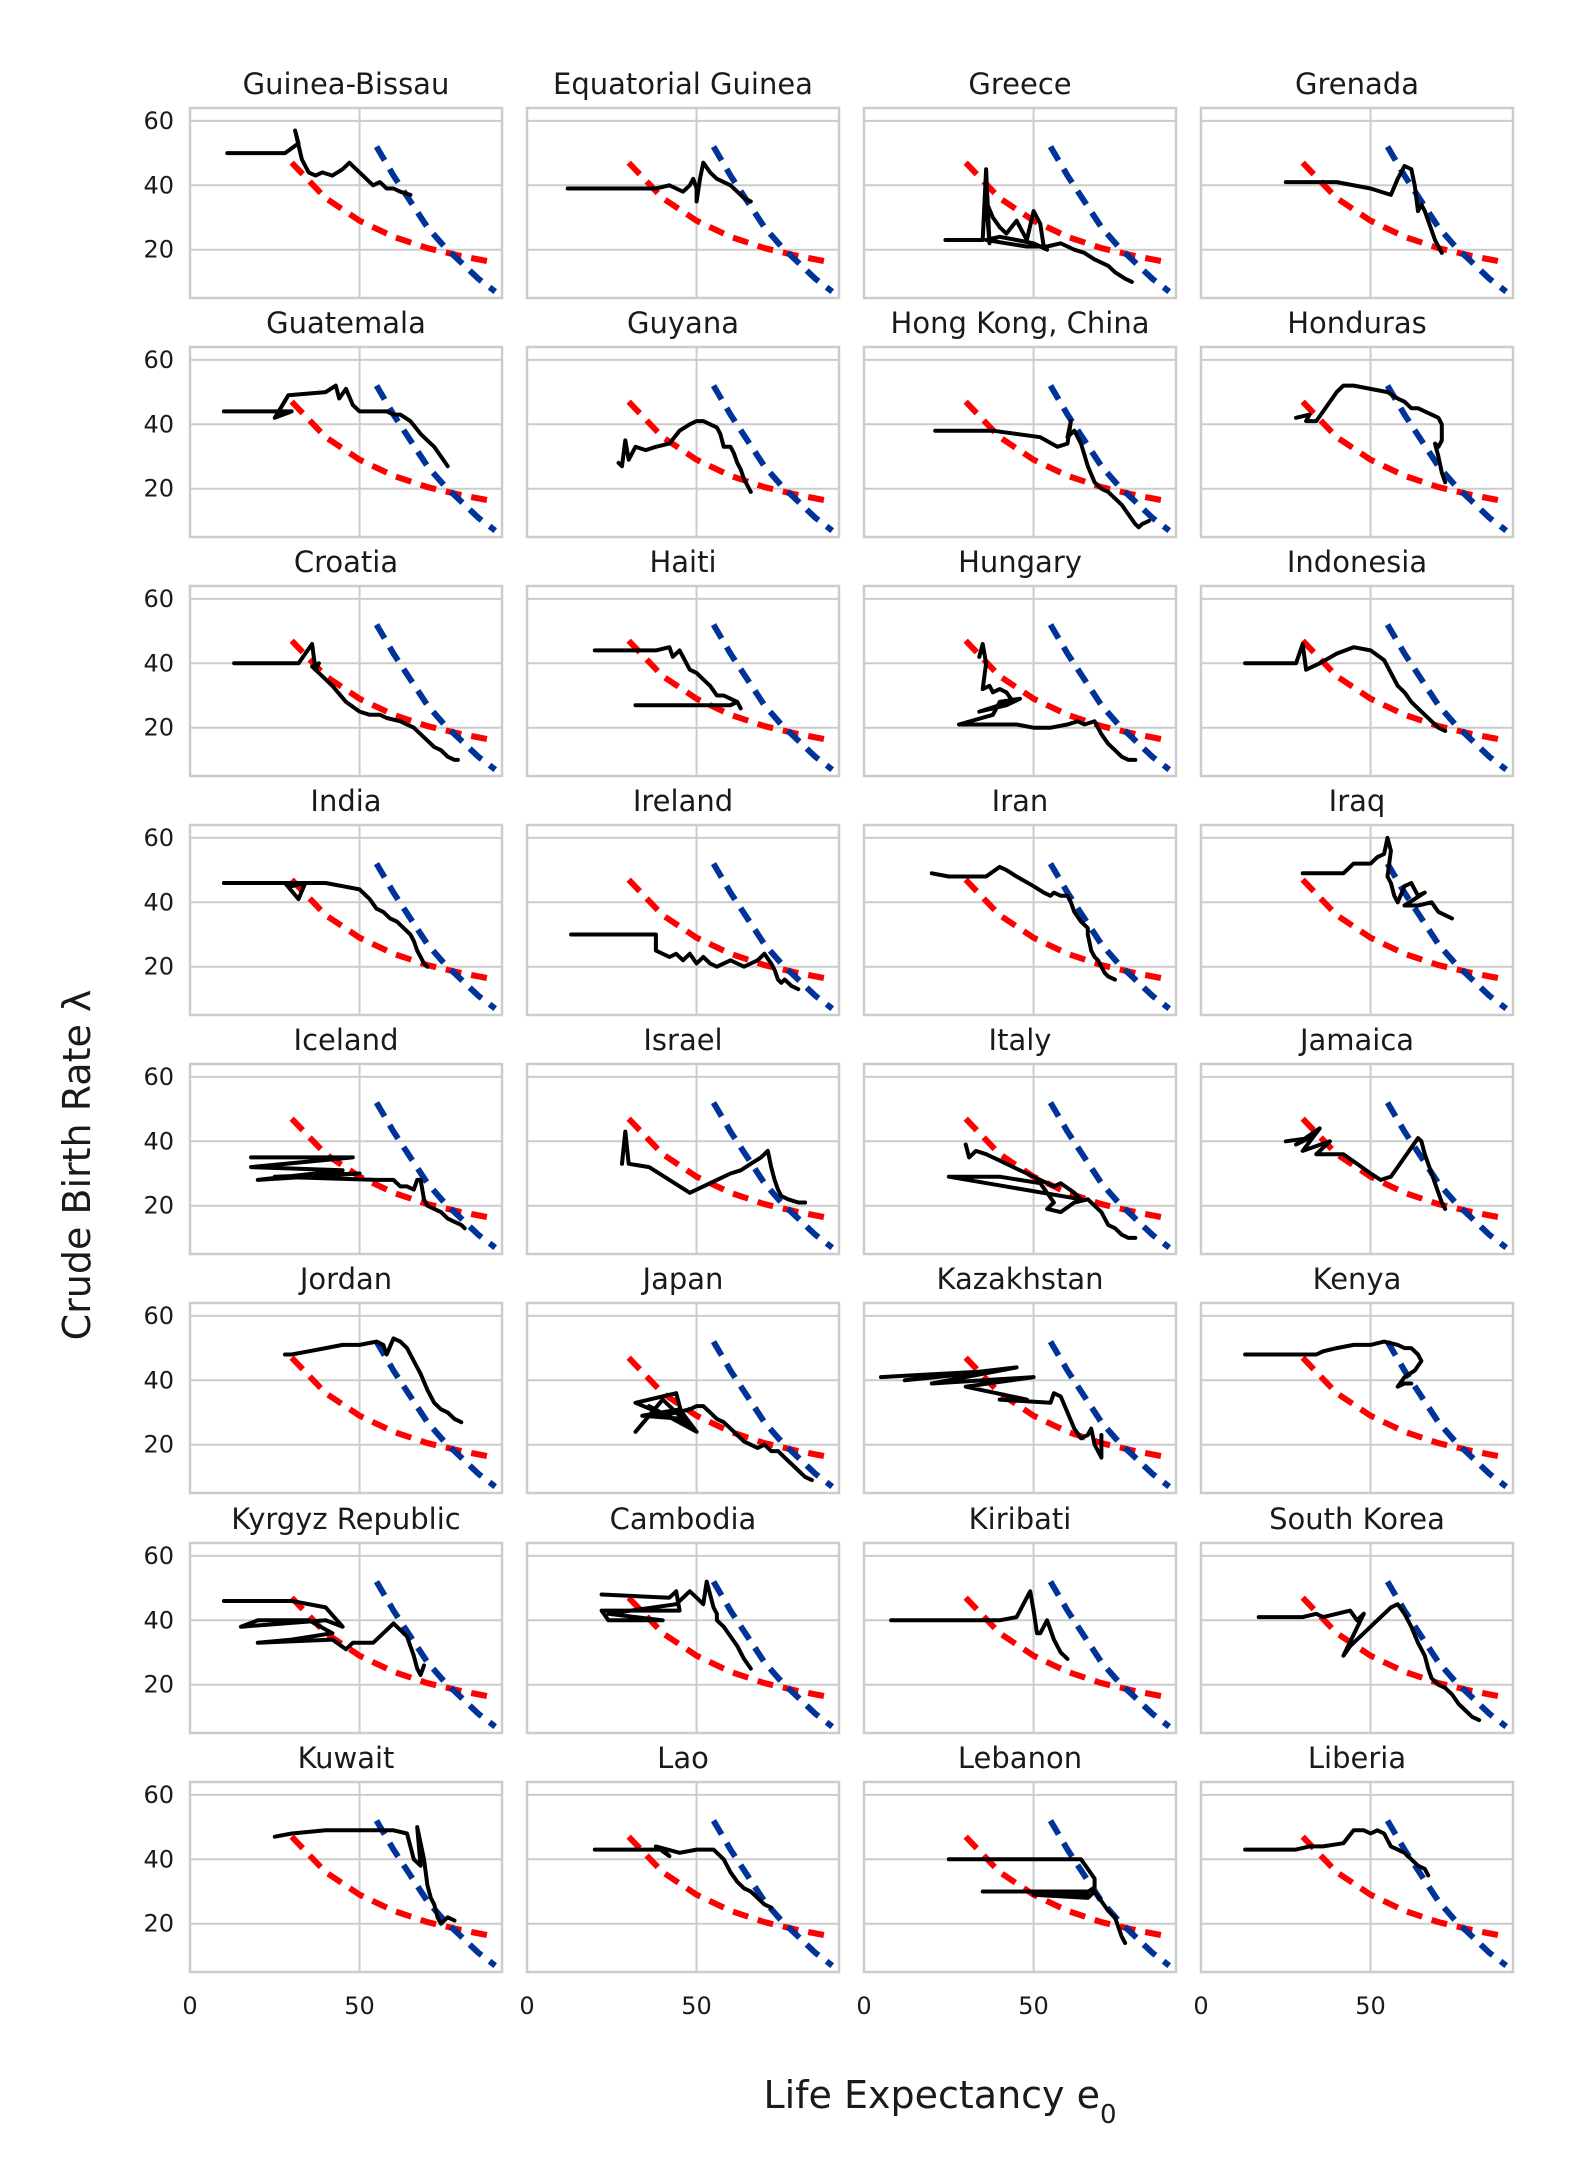  I want to click on panel: Grenada, so click(1357, 183).